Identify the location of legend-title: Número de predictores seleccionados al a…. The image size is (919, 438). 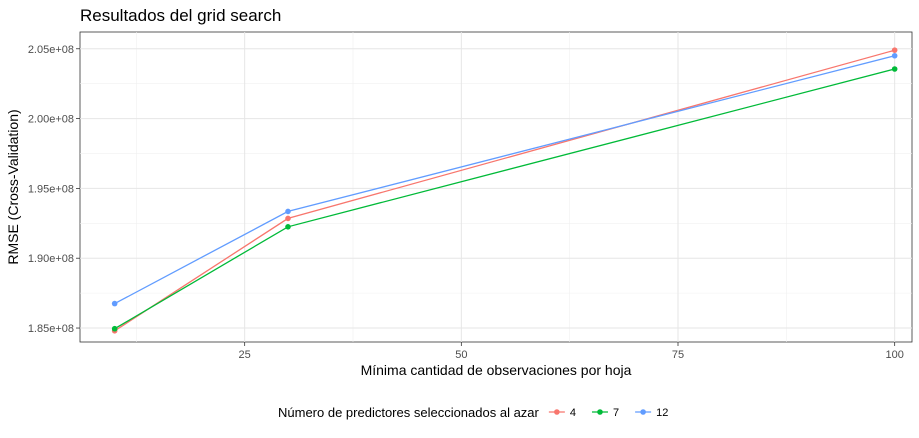
(409, 412).